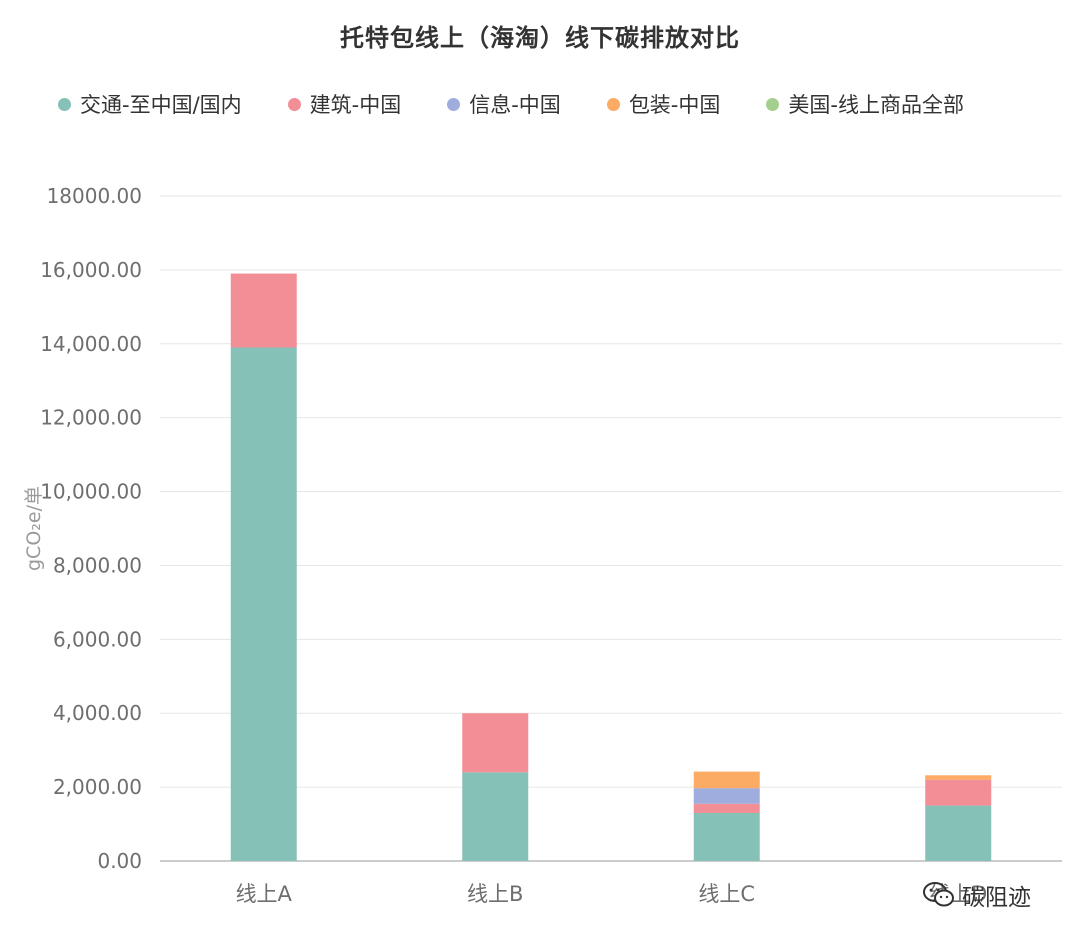  Describe the element at coordinates (91, 270) in the screenshot. I see `y-tick-label: 16,000.00` at that location.